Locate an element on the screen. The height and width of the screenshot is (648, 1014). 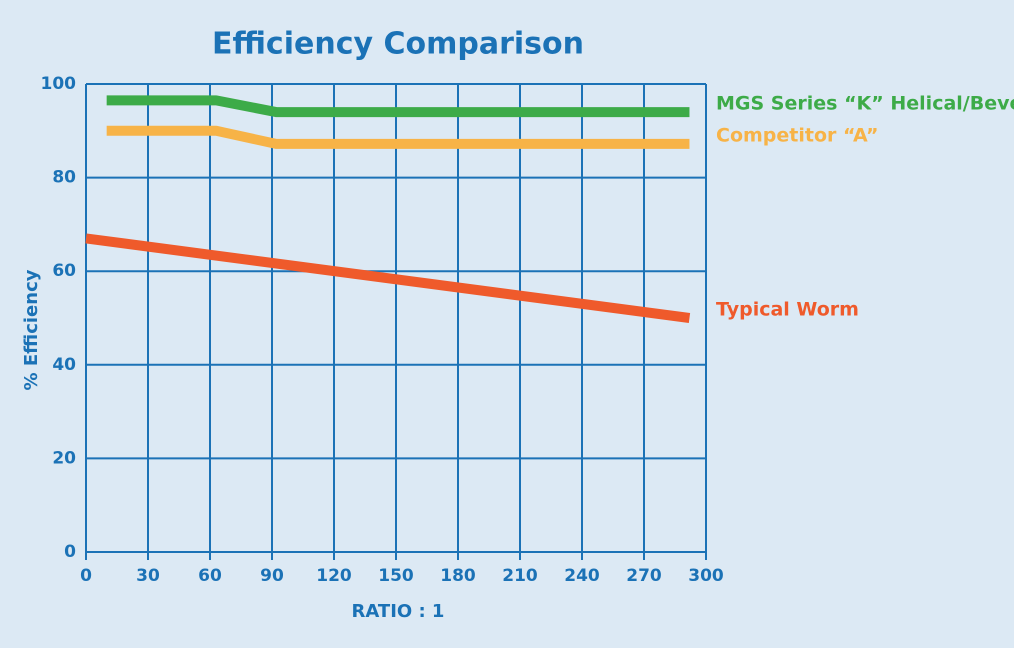
x-tick-label: 270 is located at coordinates (644, 576).